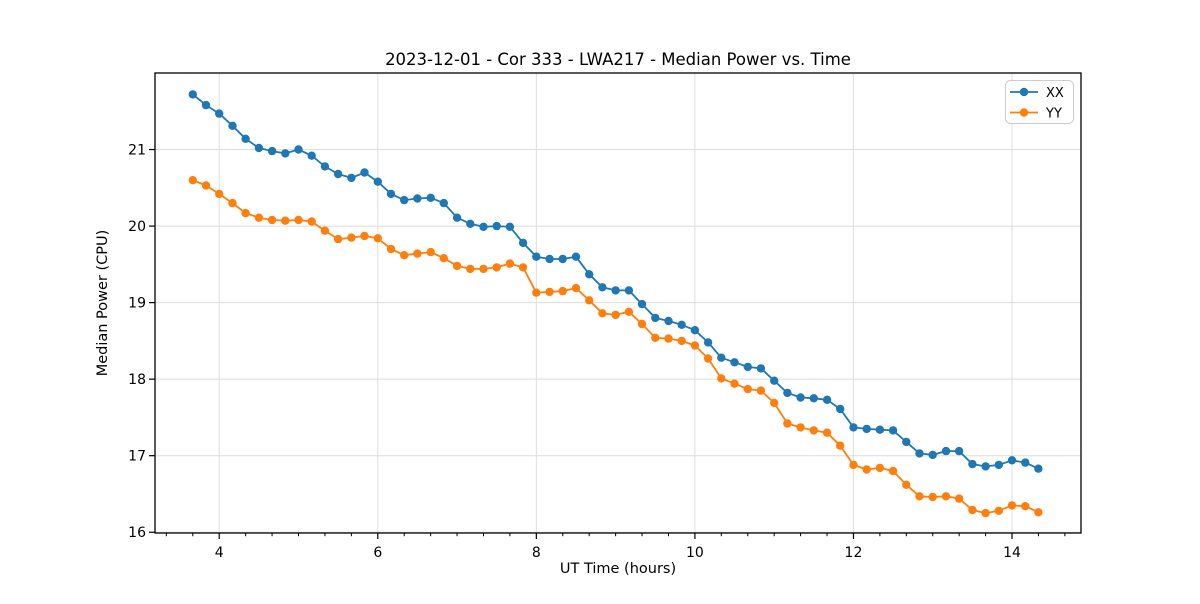  Describe the element at coordinates (1024, 112) in the screenshot. I see `legend-sample-marker-YY` at that location.